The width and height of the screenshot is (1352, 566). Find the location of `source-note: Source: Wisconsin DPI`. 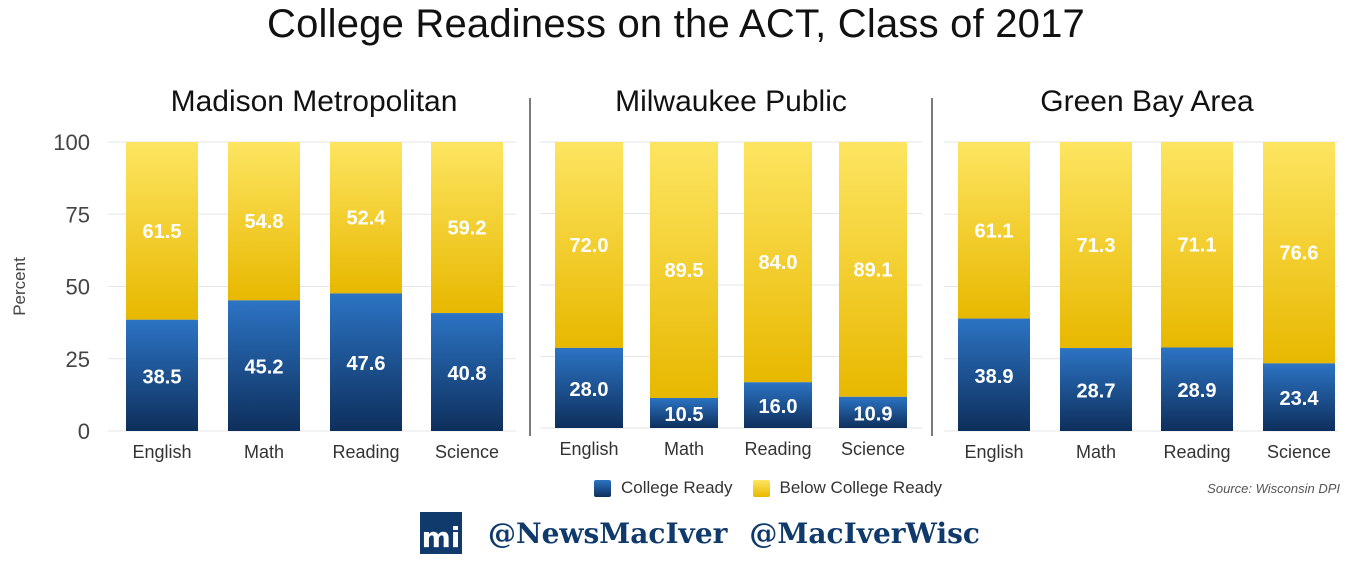

source-note: Source: Wisconsin DPI is located at coordinates (1273, 488).